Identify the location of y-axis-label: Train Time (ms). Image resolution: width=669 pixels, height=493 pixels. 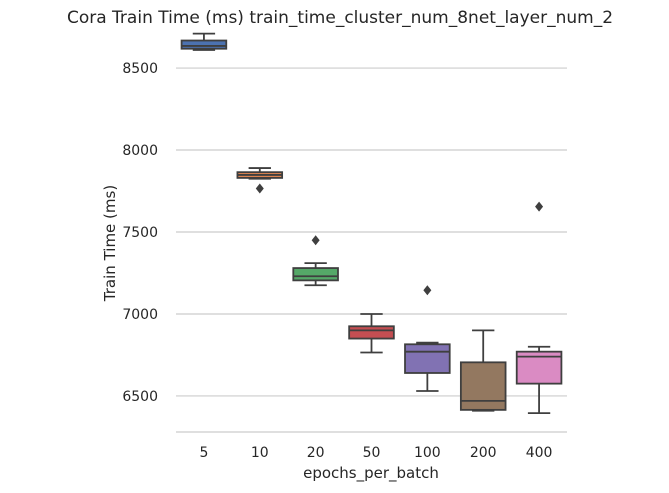
(110, 243).